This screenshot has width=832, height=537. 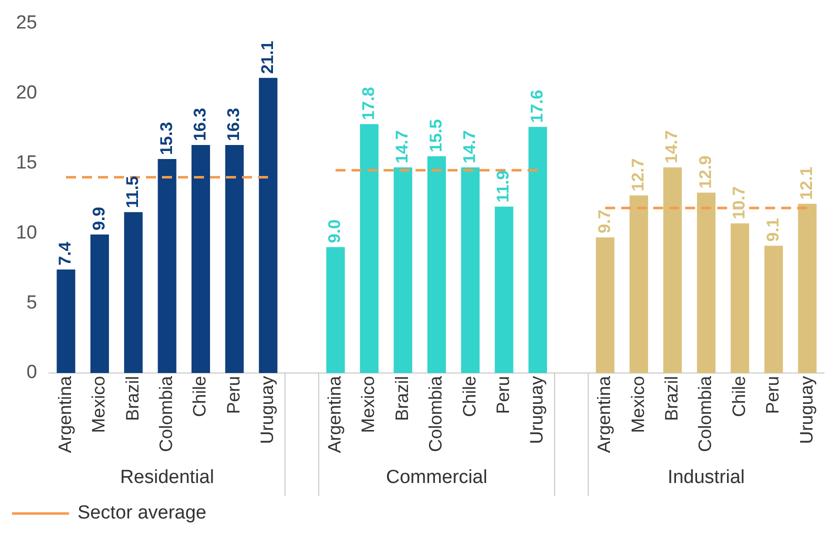 What do you see at coordinates (638, 175) in the screenshot?
I see `data-label: 12.7` at bounding box center [638, 175].